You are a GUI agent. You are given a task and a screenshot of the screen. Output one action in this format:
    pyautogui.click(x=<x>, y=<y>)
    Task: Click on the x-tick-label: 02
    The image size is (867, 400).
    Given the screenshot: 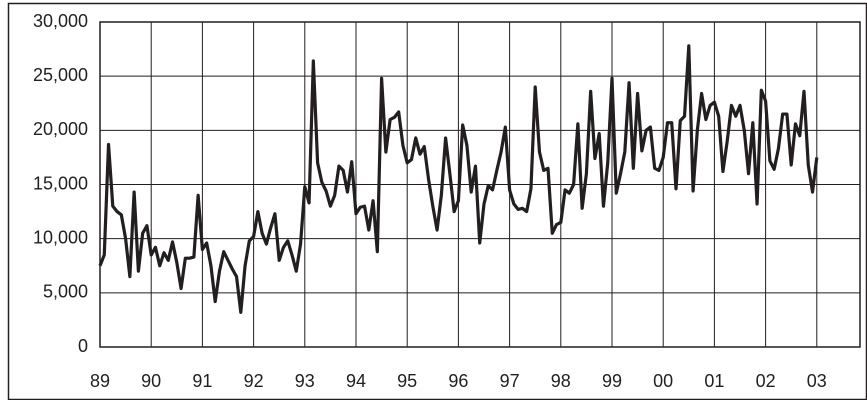 What is the action you would take?
    pyautogui.click(x=766, y=381)
    